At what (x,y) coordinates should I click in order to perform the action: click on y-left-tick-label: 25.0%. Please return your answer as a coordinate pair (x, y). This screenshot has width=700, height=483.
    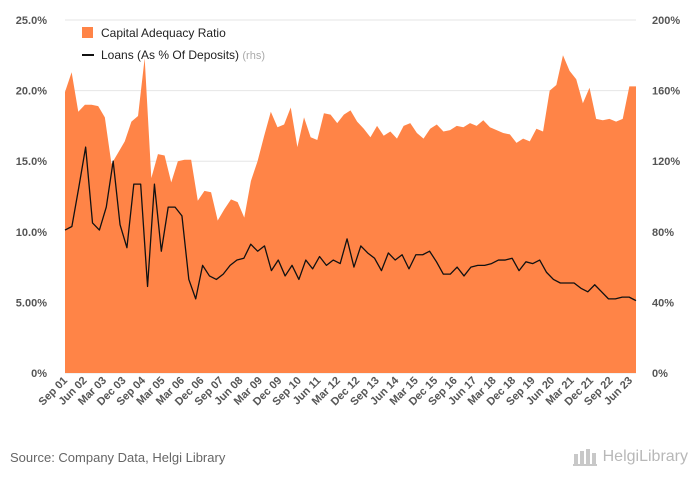
    Looking at the image, I should click on (31, 21).